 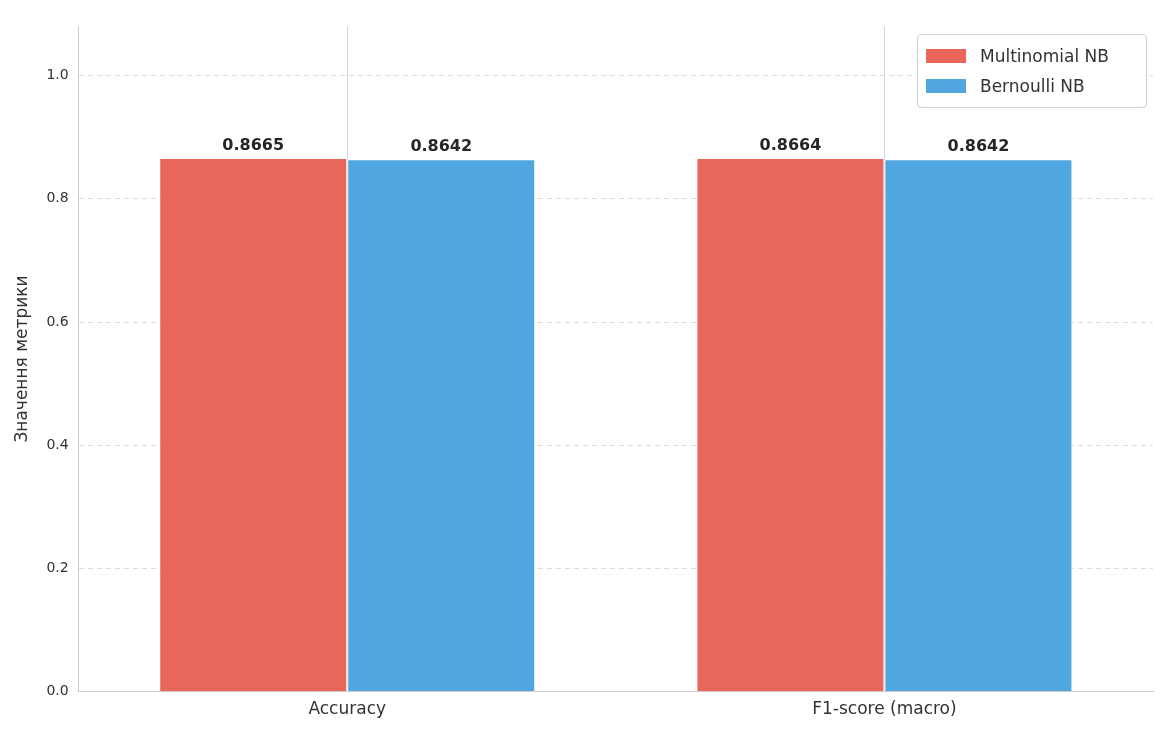 I want to click on y-tick-label: 1.0, so click(x=57, y=74).